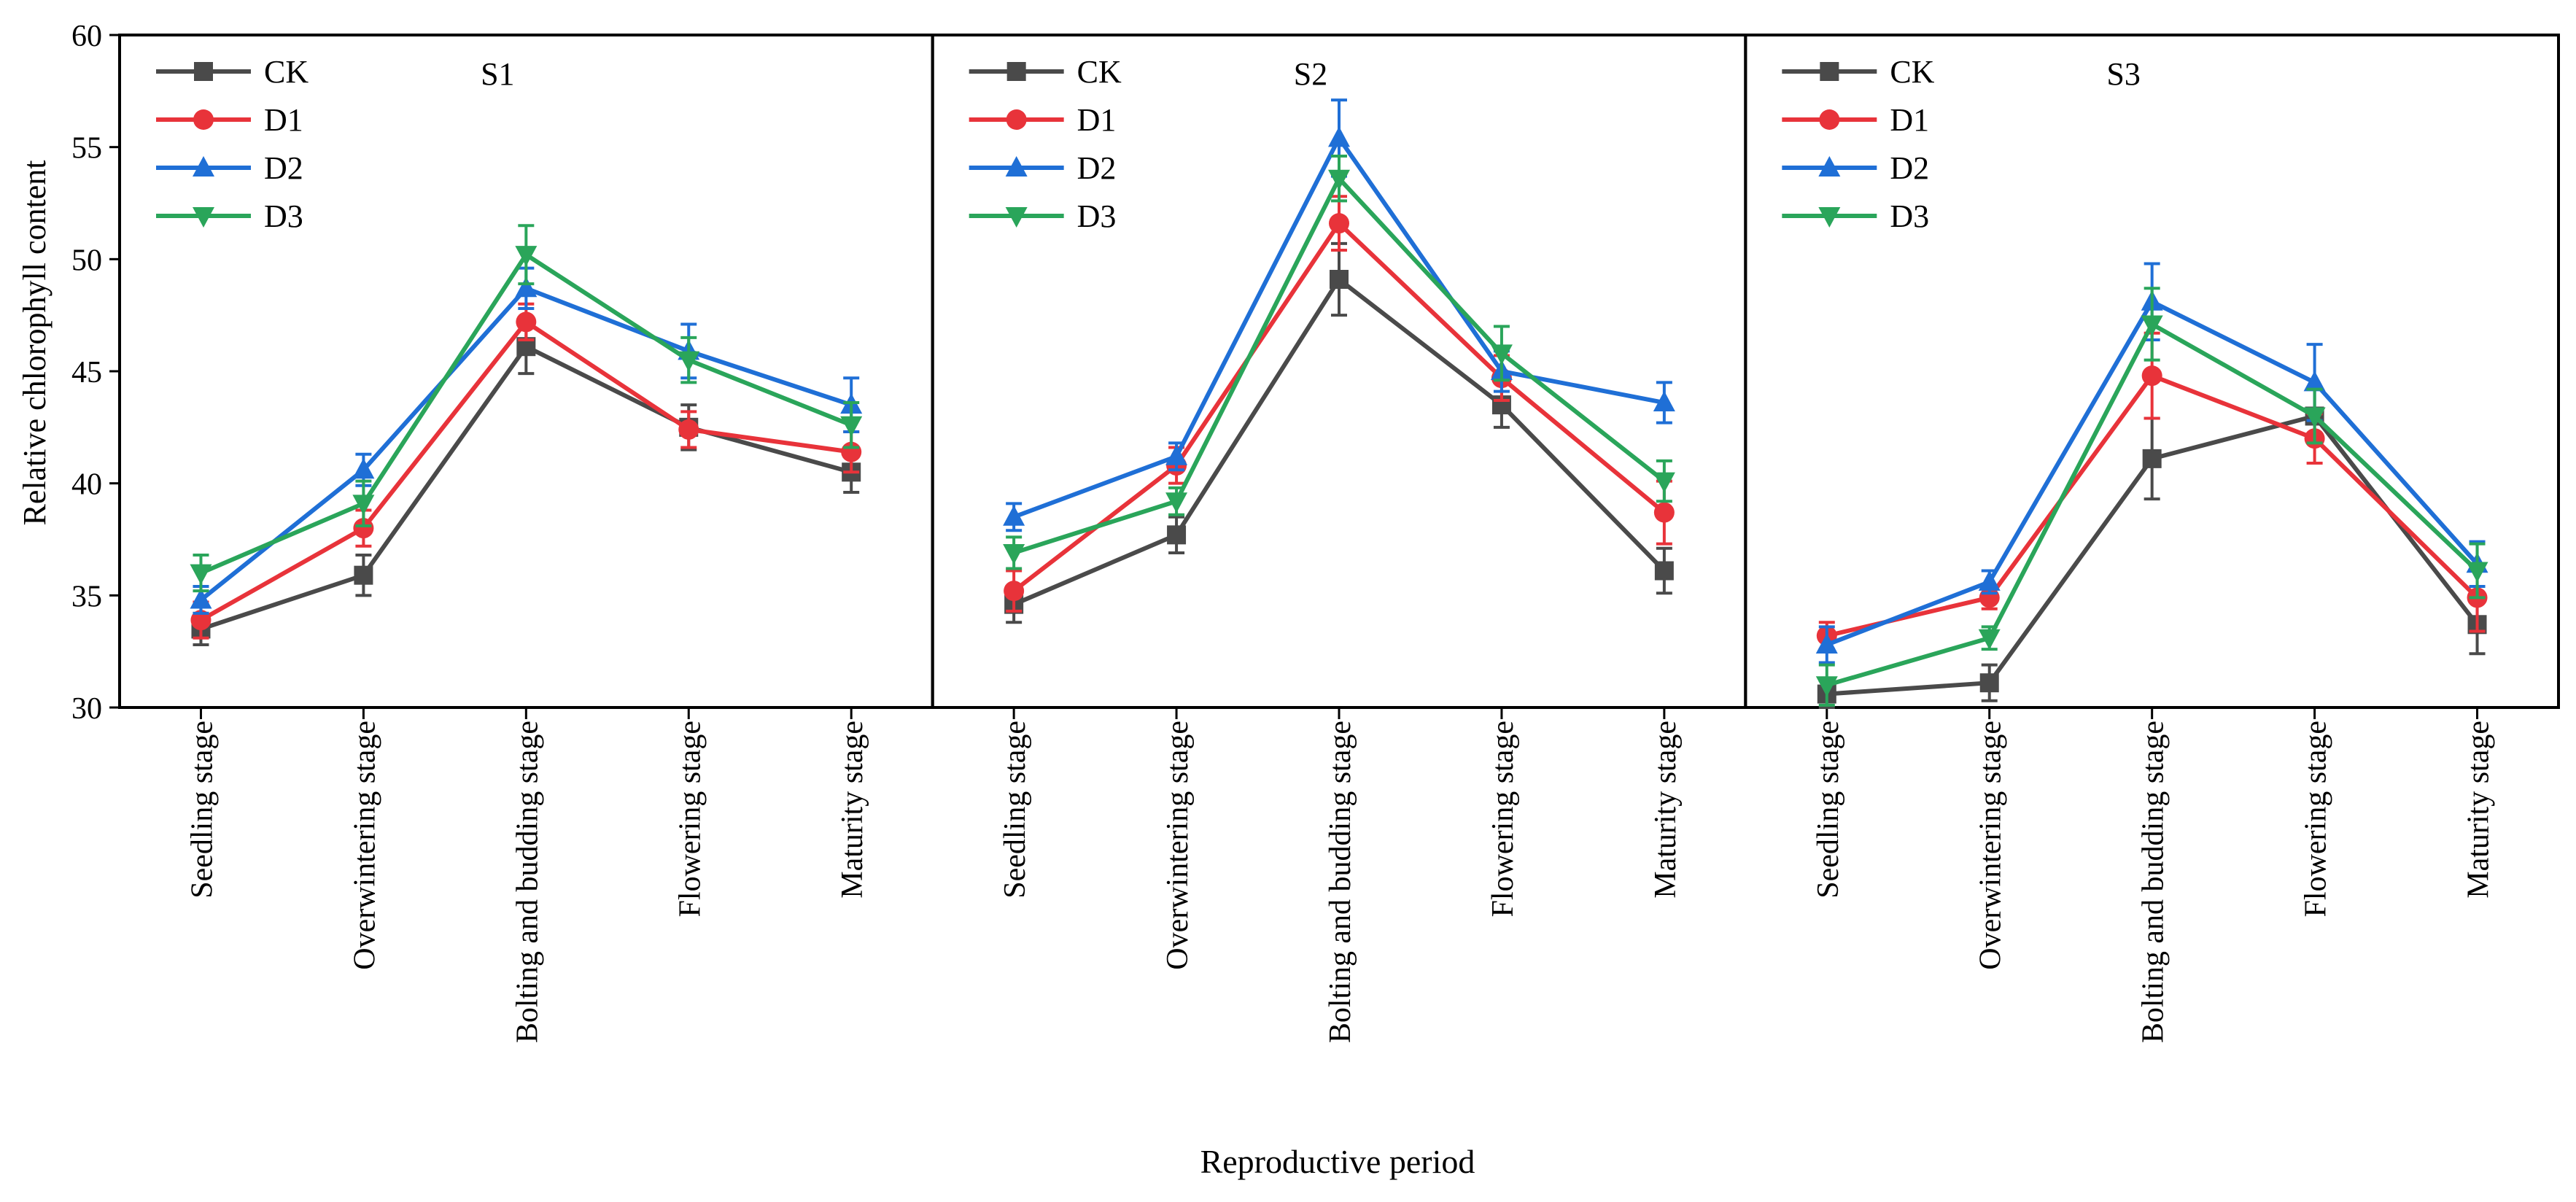  Describe the element at coordinates (35, 343) in the screenshot. I see `y-axis-label: Relative chlorophyll content` at that location.